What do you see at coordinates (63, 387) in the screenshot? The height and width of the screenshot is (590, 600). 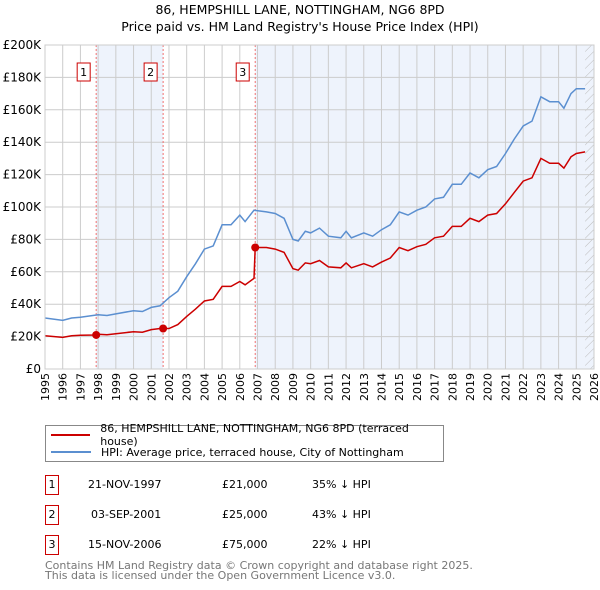 I see `x-tick-label: 1996` at bounding box center [63, 387].